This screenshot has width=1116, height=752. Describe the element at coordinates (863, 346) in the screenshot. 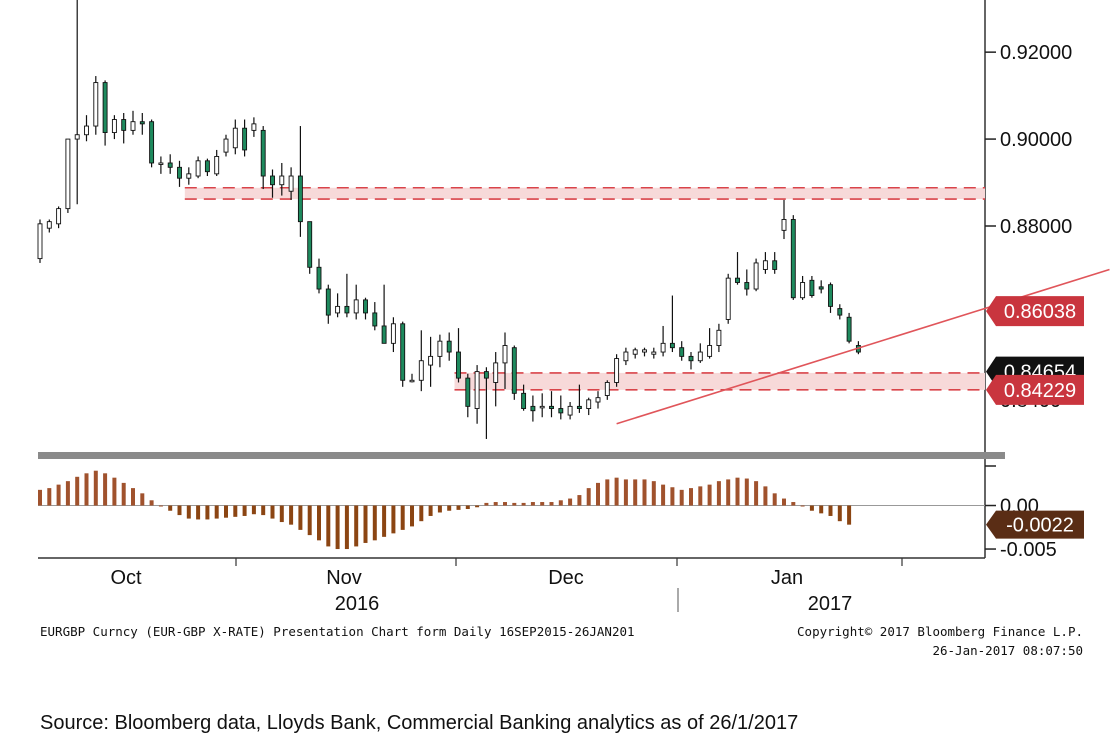

I see `trendline-layer` at that location.